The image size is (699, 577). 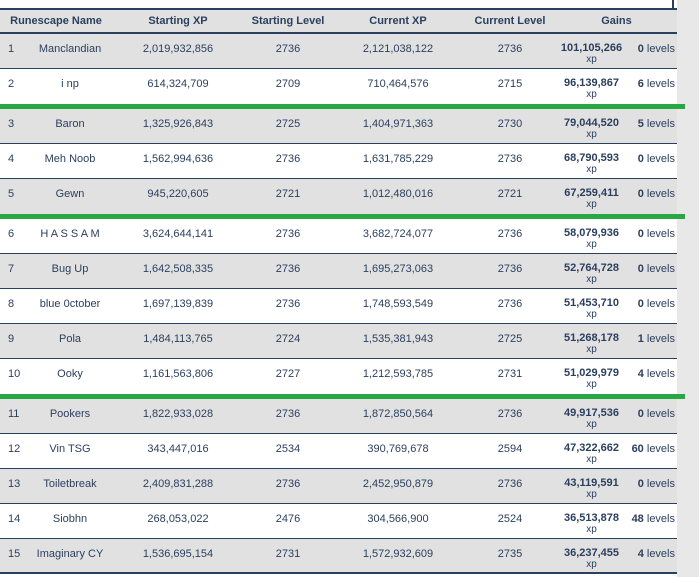 What do you see at coordinates (70, 269) in the screenshot?
I see `player-name-cell: Bug Up` at bounding box center [70, 269].